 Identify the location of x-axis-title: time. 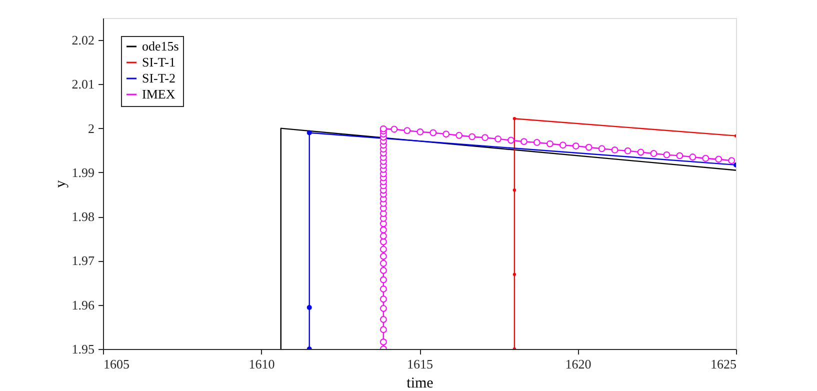
(420, 383).